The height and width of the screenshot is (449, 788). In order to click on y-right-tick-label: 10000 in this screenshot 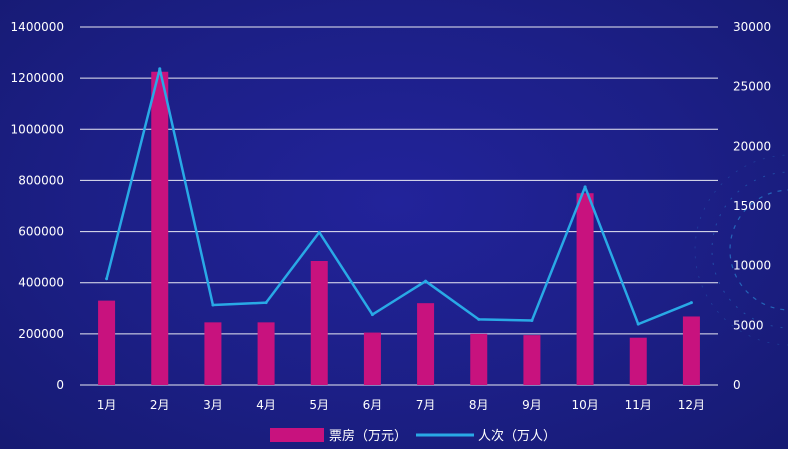, I will do `click(752, 266)`.